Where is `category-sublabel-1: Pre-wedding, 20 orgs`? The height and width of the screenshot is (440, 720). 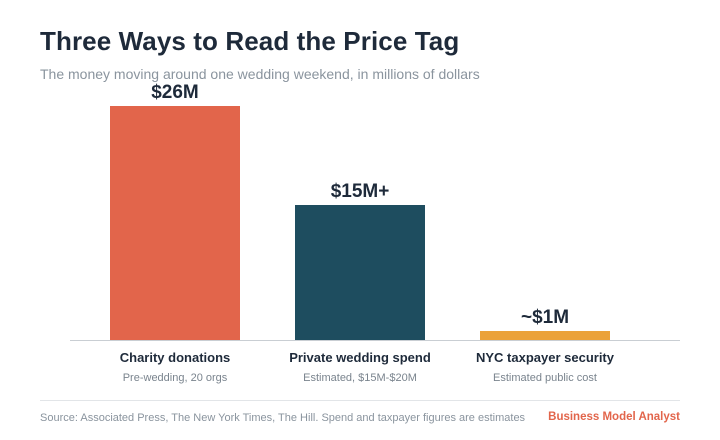 category-sublabel-1: Pre-wedding, 20 orgs is located at coordinates (175, 378).